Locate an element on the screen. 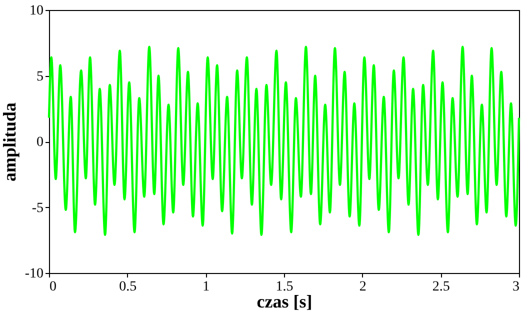  y-tick-label: 5 is located at coordinates (40, 76).